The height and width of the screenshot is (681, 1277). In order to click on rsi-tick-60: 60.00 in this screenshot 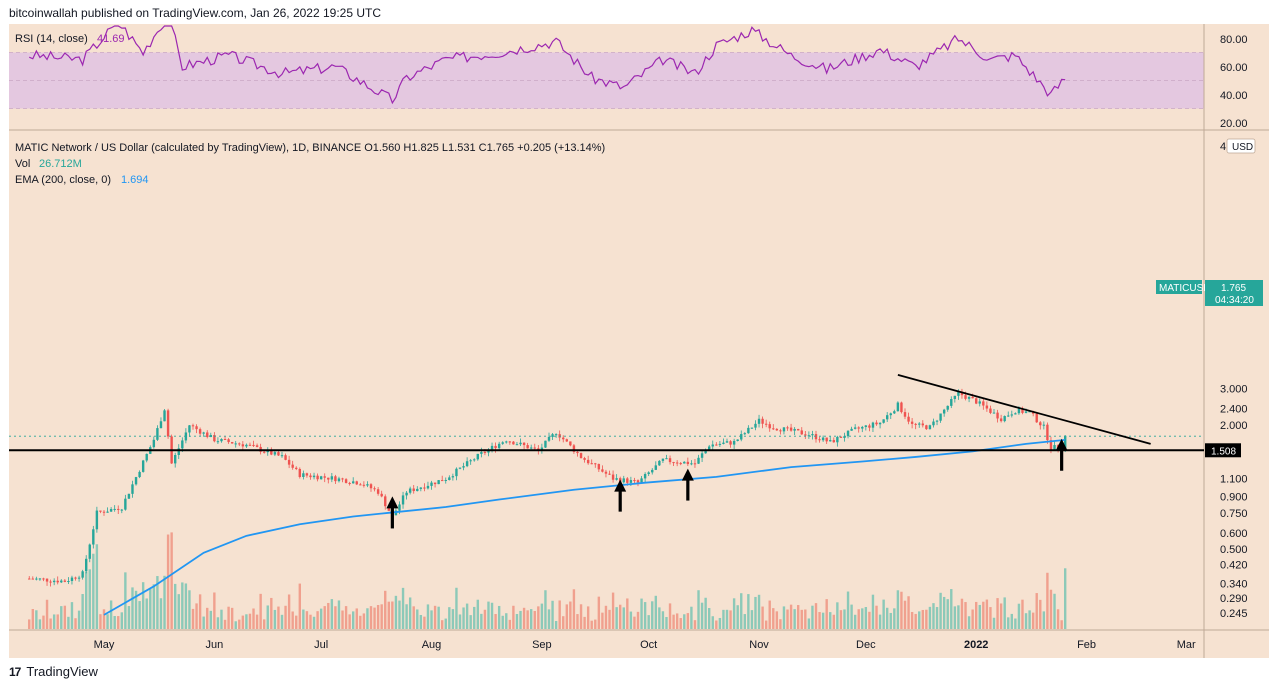, I will do `click(1234, 68)`.